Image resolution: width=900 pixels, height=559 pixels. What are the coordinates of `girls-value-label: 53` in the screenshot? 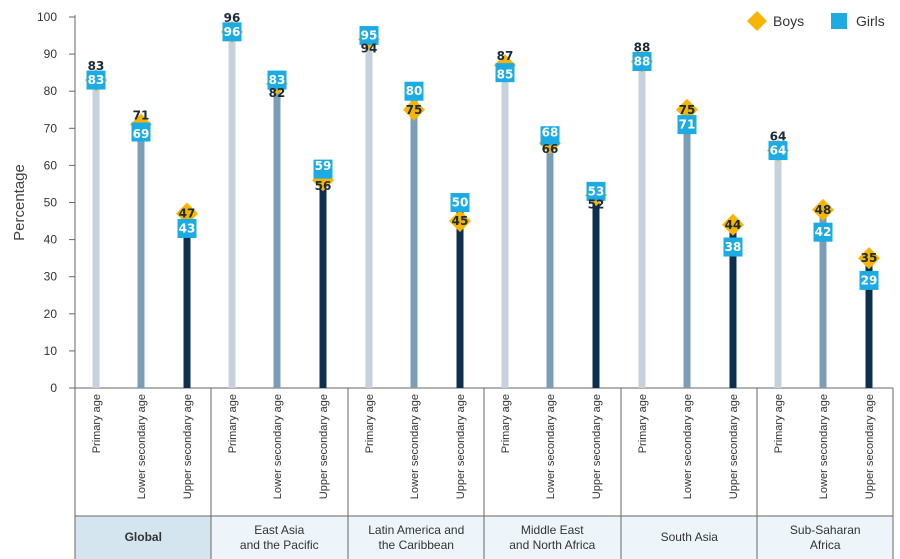 It's located at (596, 191).